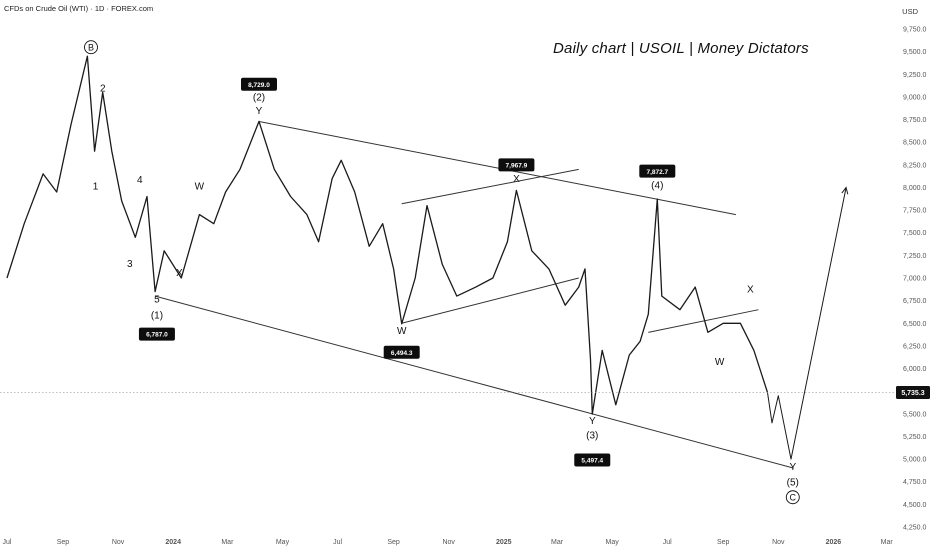  Describe the element at coordinates (157, 299) in the screenshot. I see `wave-label: 5` at that location.